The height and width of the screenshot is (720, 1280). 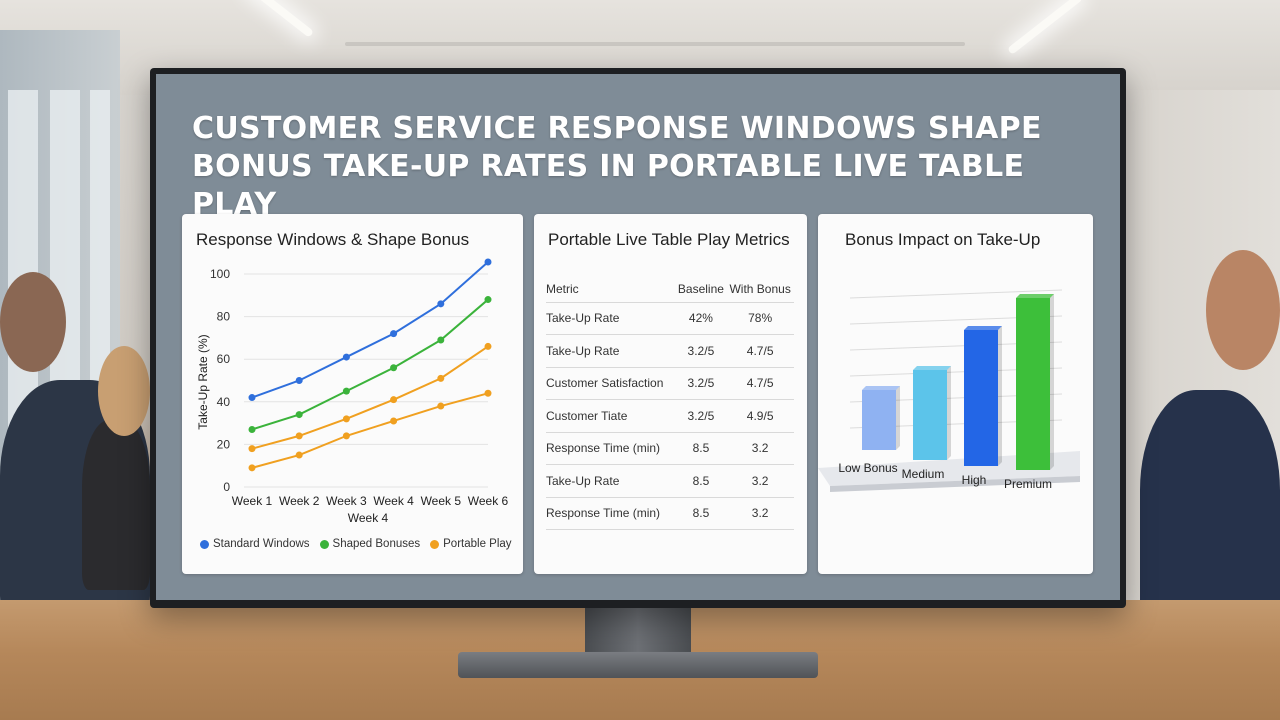 I want to click on legend-item-standard: Standard Windows, so click(x=255, y=544).